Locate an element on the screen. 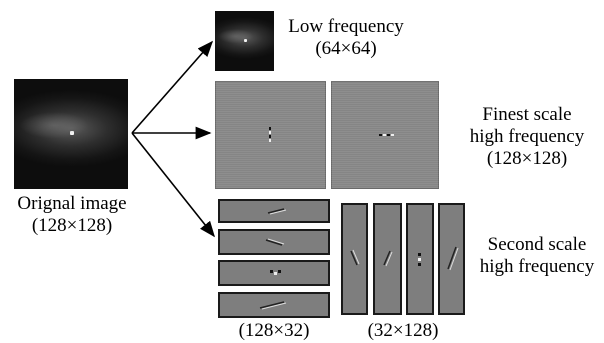 Image resolution: width=604 pixels, height=343 pixels. low-frequency-image is located at coordinates (244, 41).